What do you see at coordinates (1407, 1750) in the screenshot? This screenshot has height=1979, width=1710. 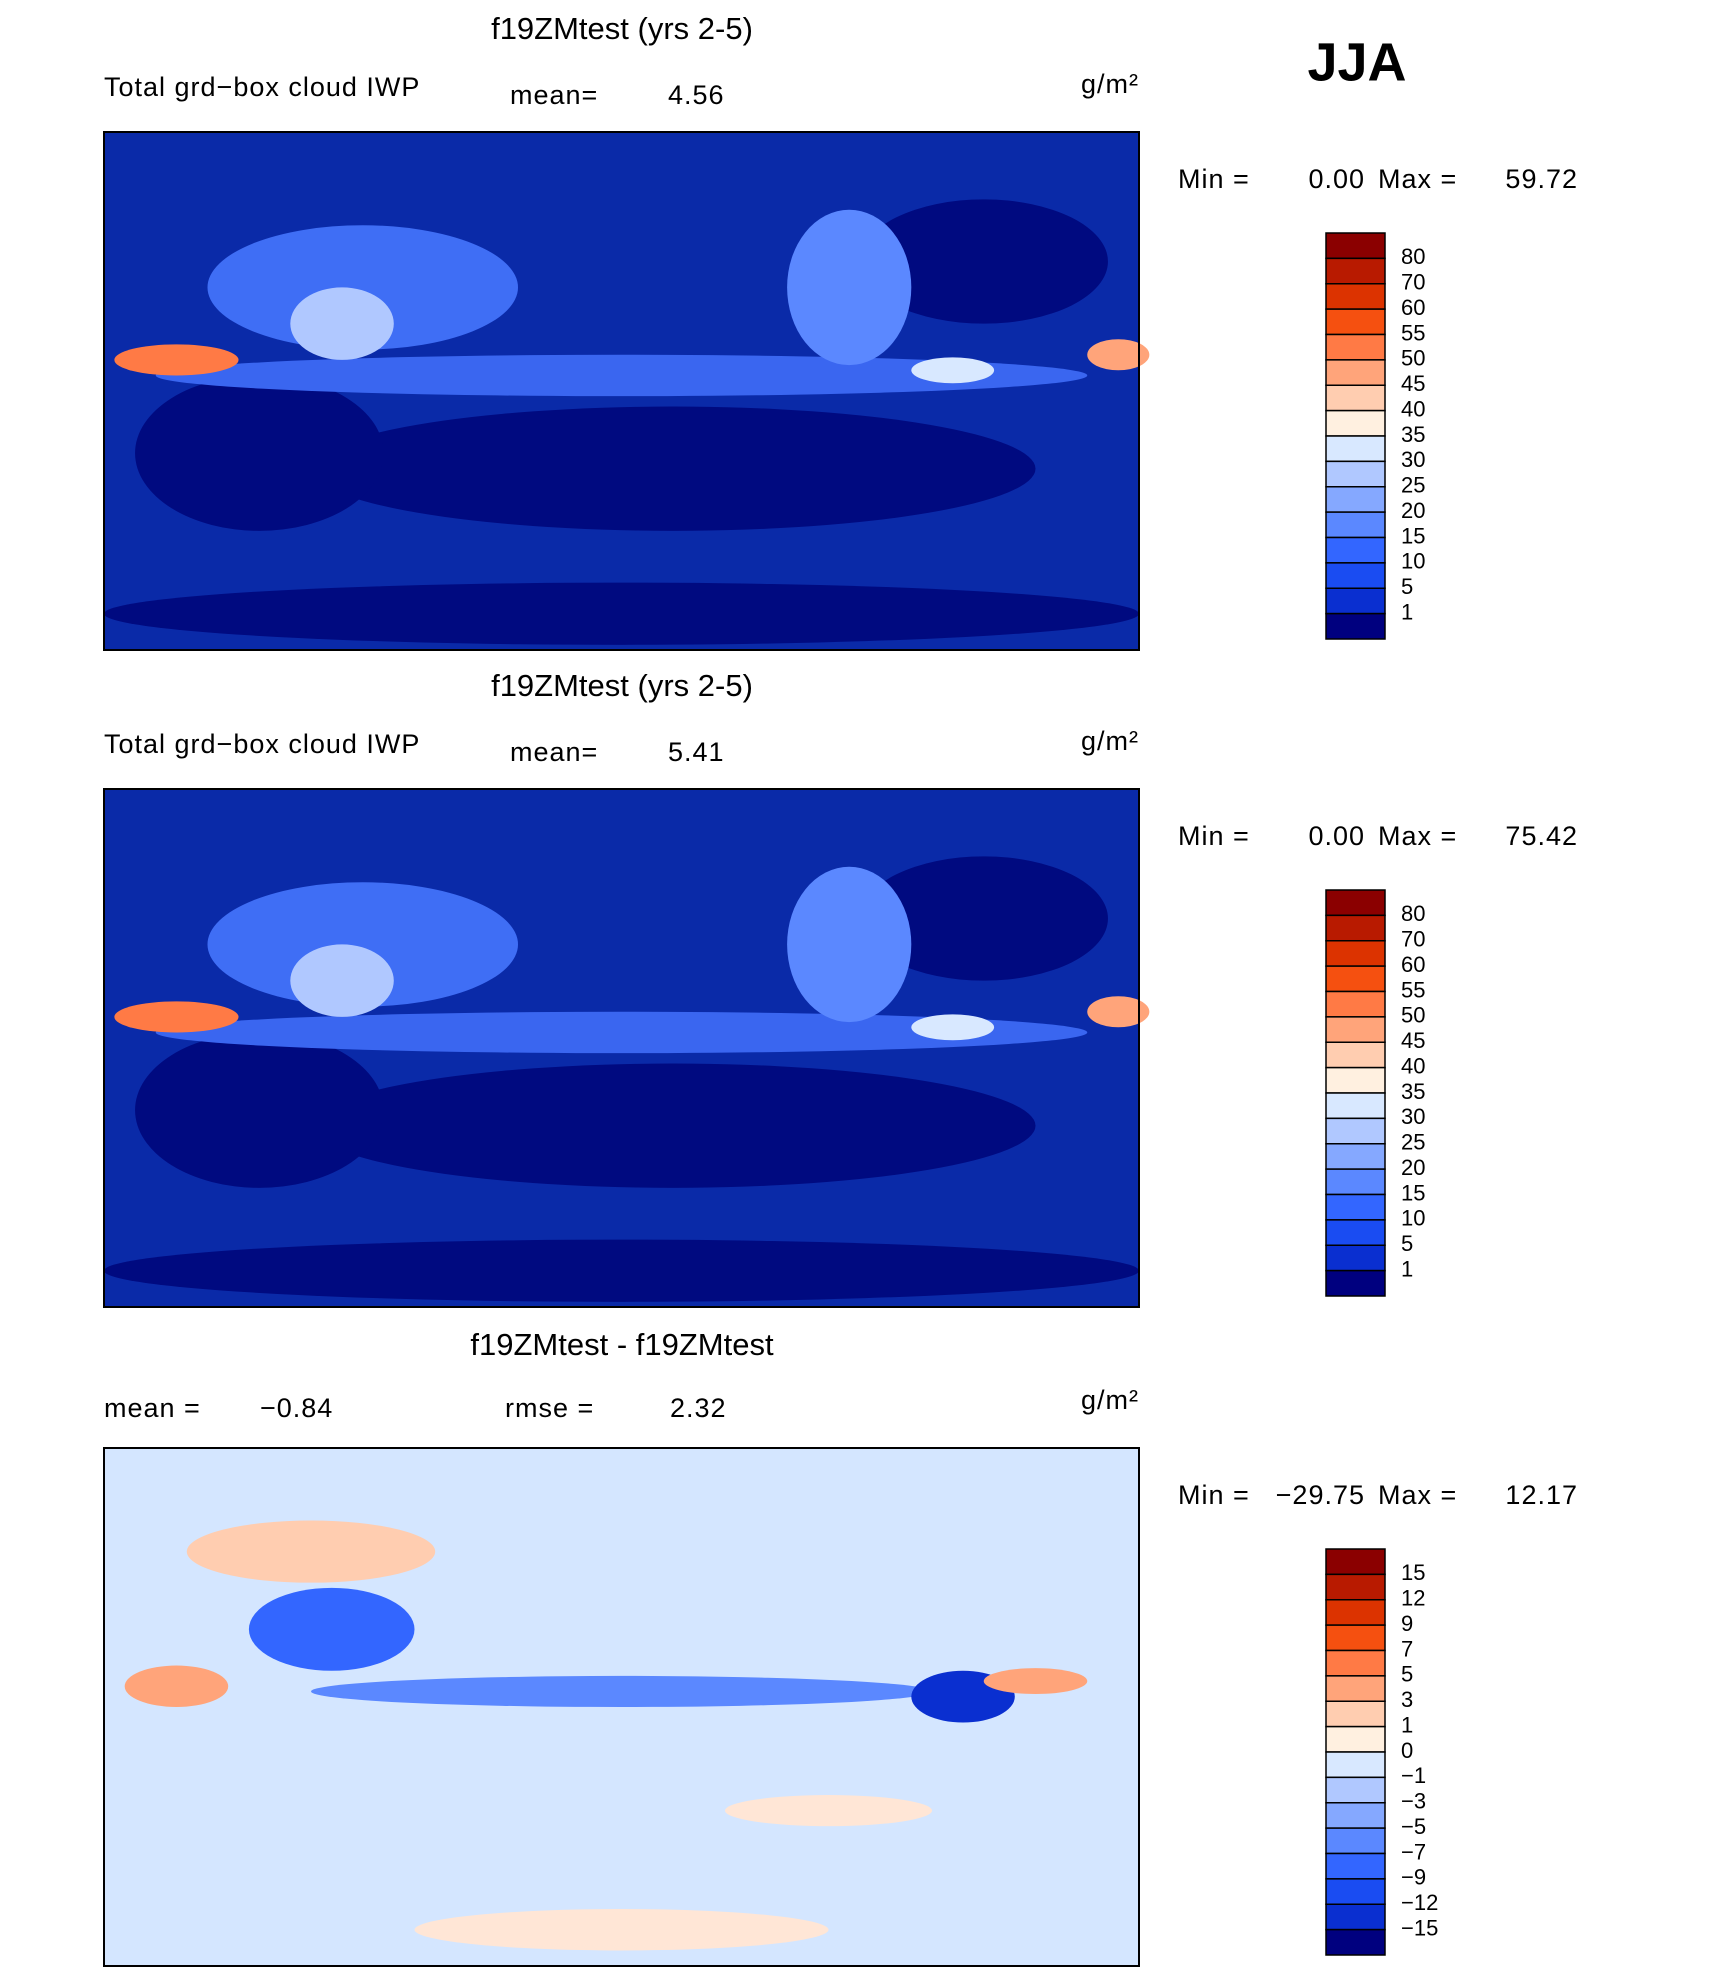 I see `colorbar-label: 0` at bounding box center [1407, 1750].